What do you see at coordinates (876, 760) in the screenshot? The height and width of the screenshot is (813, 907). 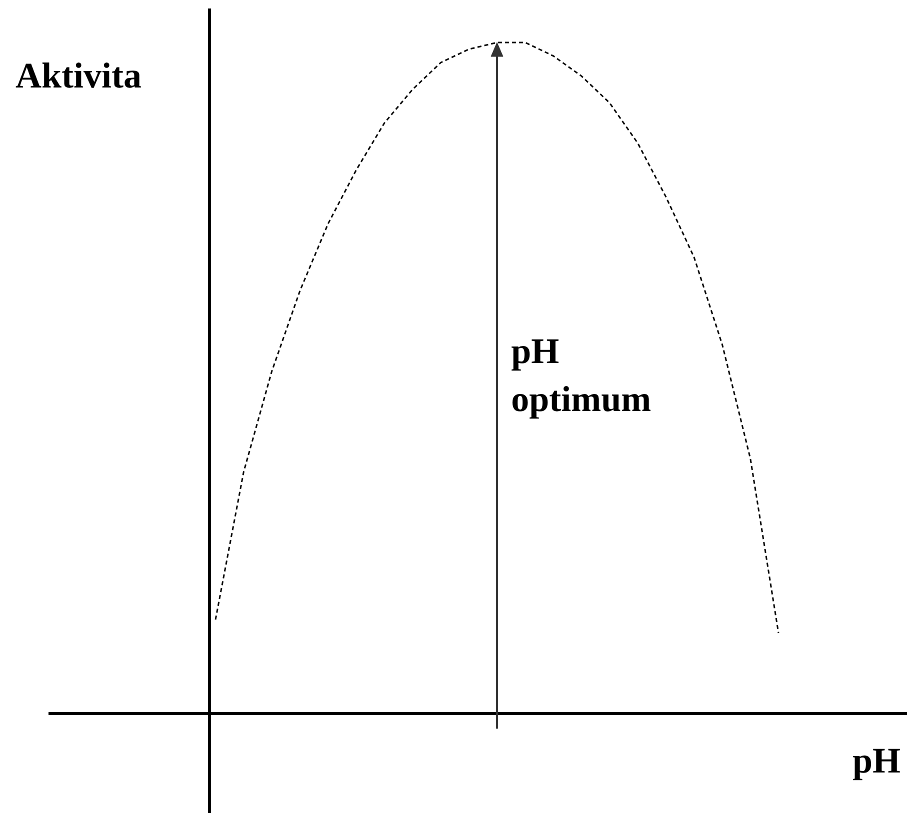 I see `x-axis-title: pH` at bounding box center [876, 760].